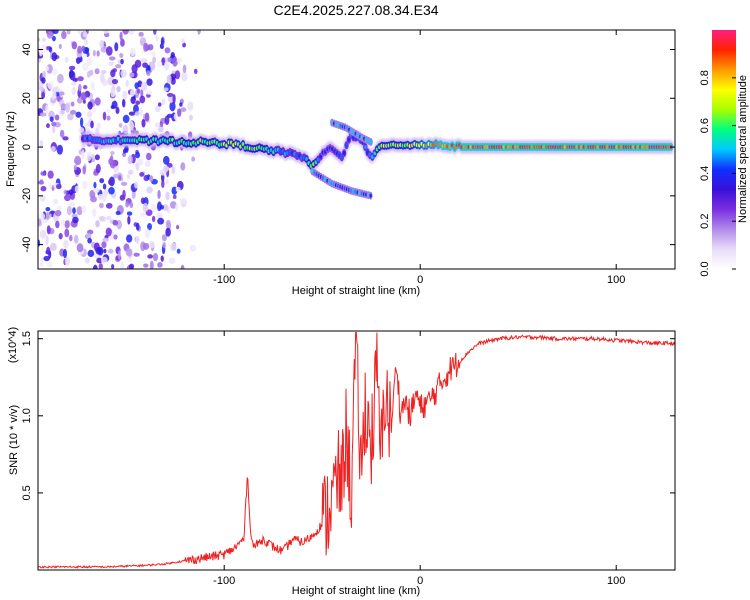  What do you see at coordinates (705, 173) in the screenshot?
I see `colorbar-tick-label: 0.4` at bounding box center [705, 173].